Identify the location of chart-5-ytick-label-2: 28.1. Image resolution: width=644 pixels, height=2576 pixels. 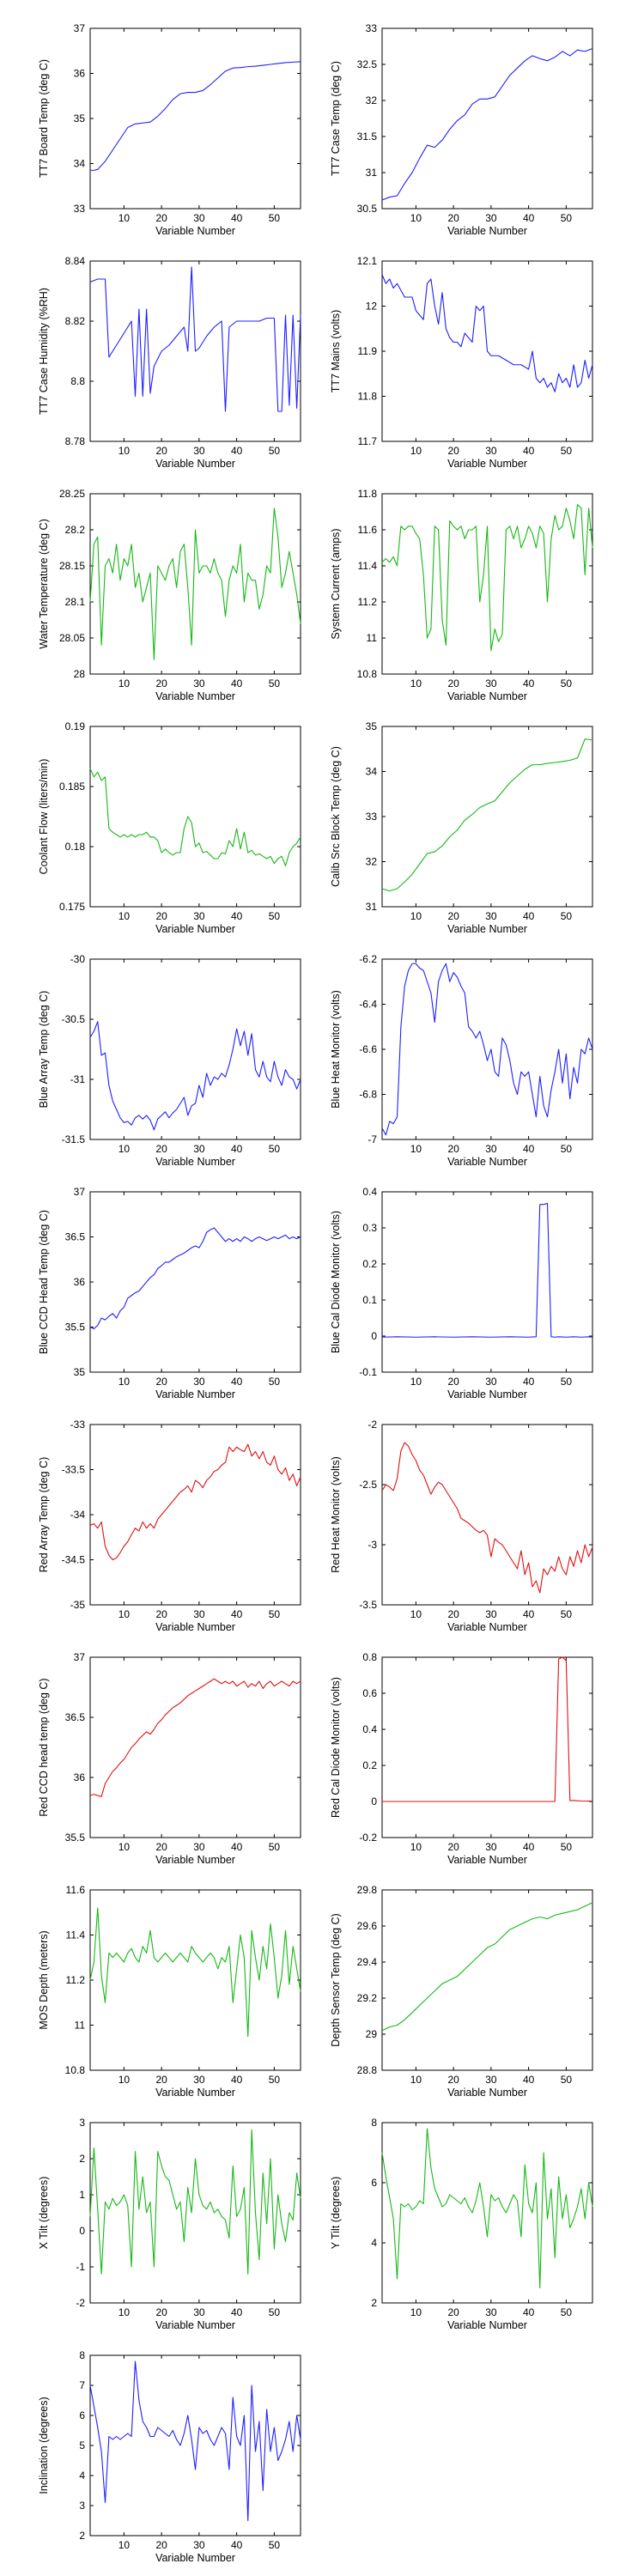
(75, 602).